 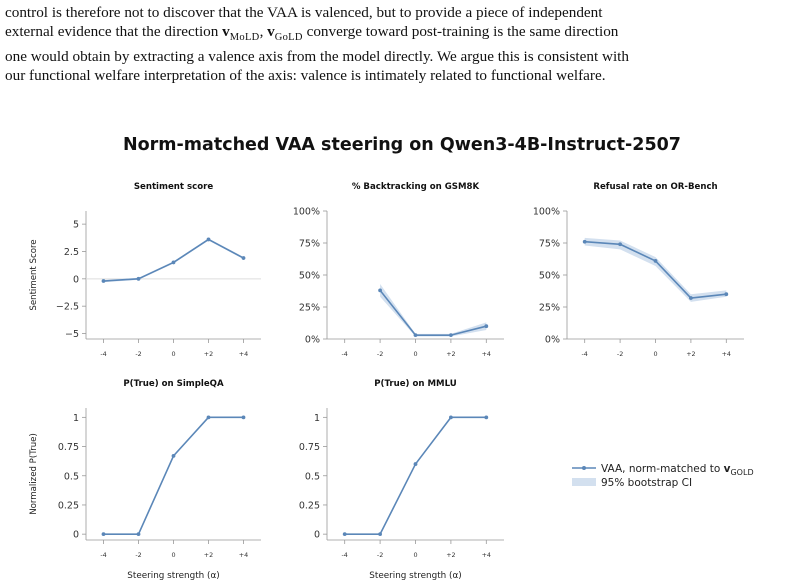 What do you see at coordinates (584, 468) in the screenshot?
I see `legend-marker` at bounding box center [584, 468].